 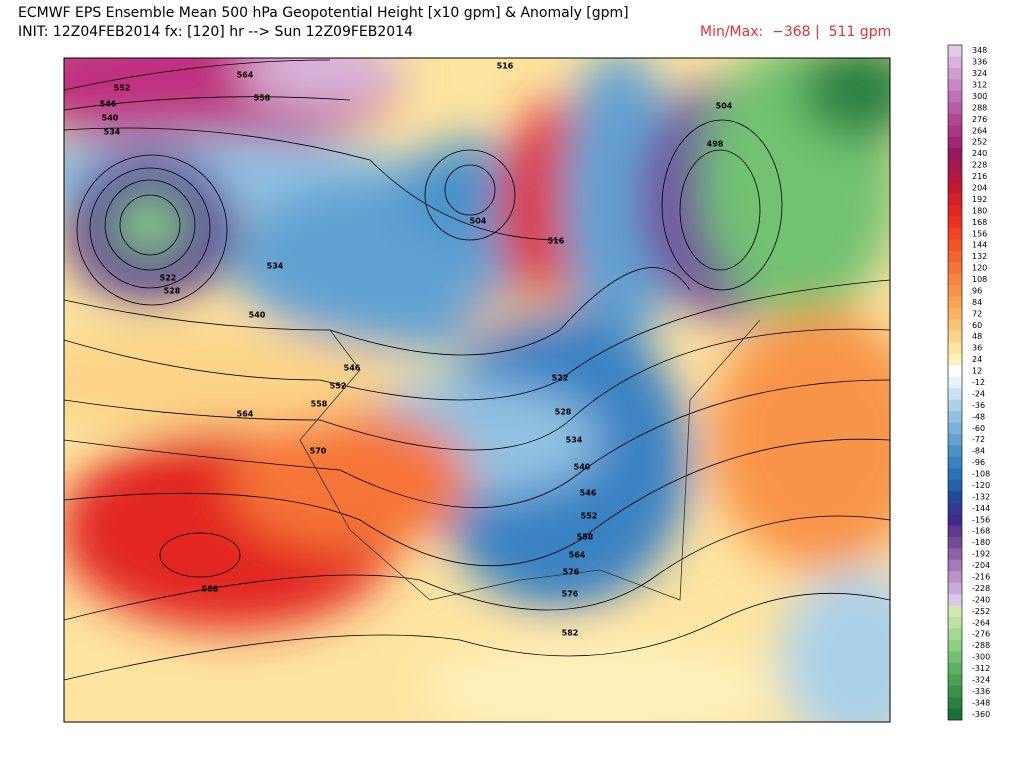 What do you see at coordinates (981, 496) in the screenshot?
I see `colorbar-label: -132` at bounding box center [981, 496].